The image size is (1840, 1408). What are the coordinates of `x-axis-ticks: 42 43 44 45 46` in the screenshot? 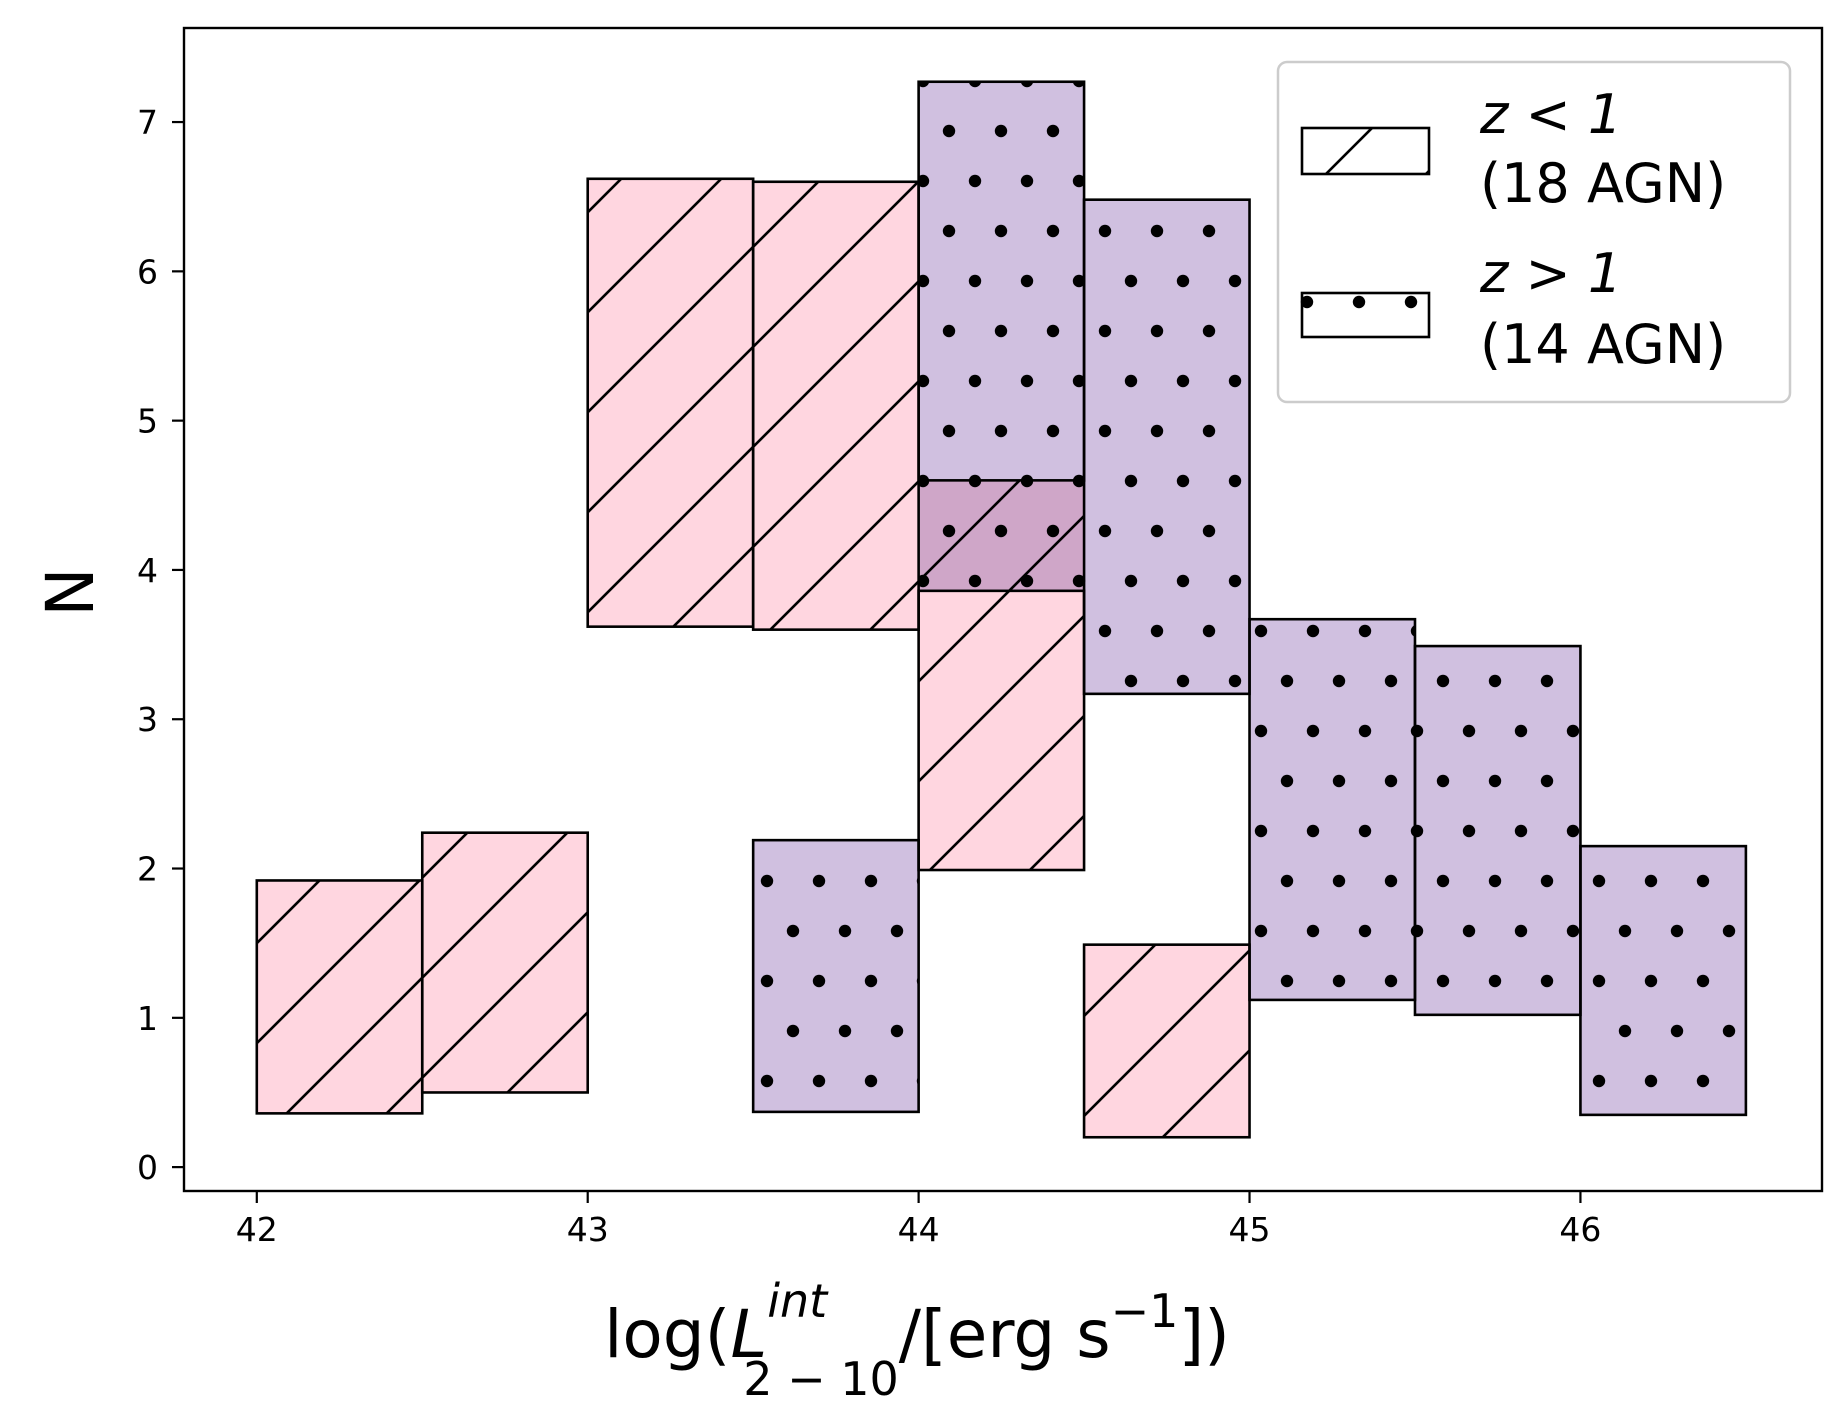 It's located at (918, 1220).